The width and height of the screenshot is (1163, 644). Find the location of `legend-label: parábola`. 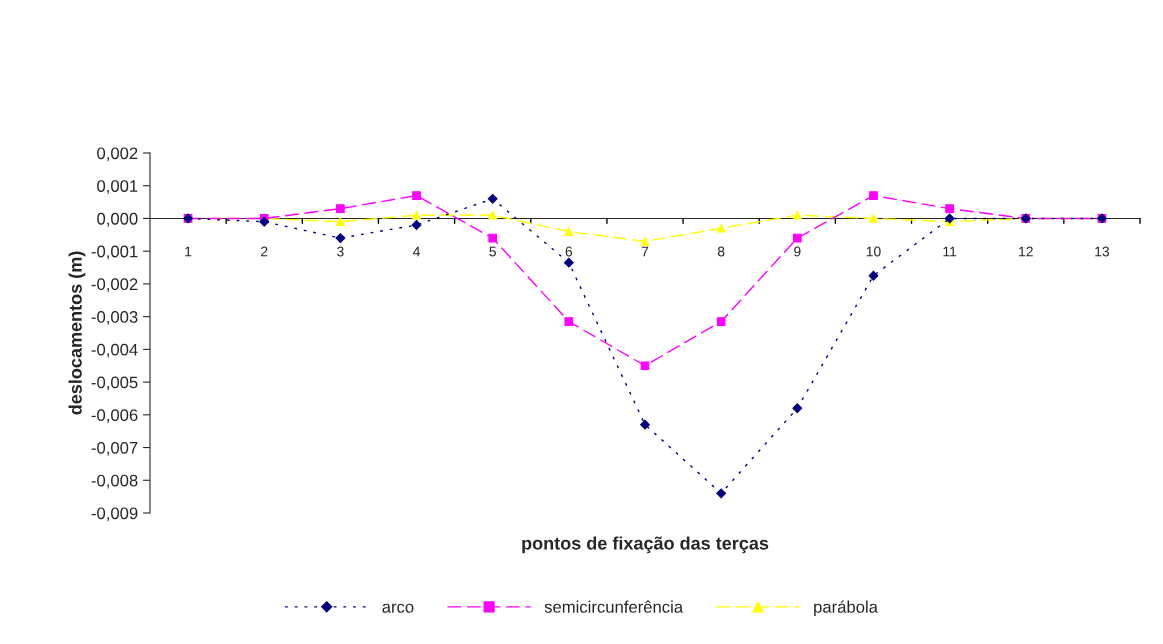

legend-label: parábola is located at coordinates (846, 608).